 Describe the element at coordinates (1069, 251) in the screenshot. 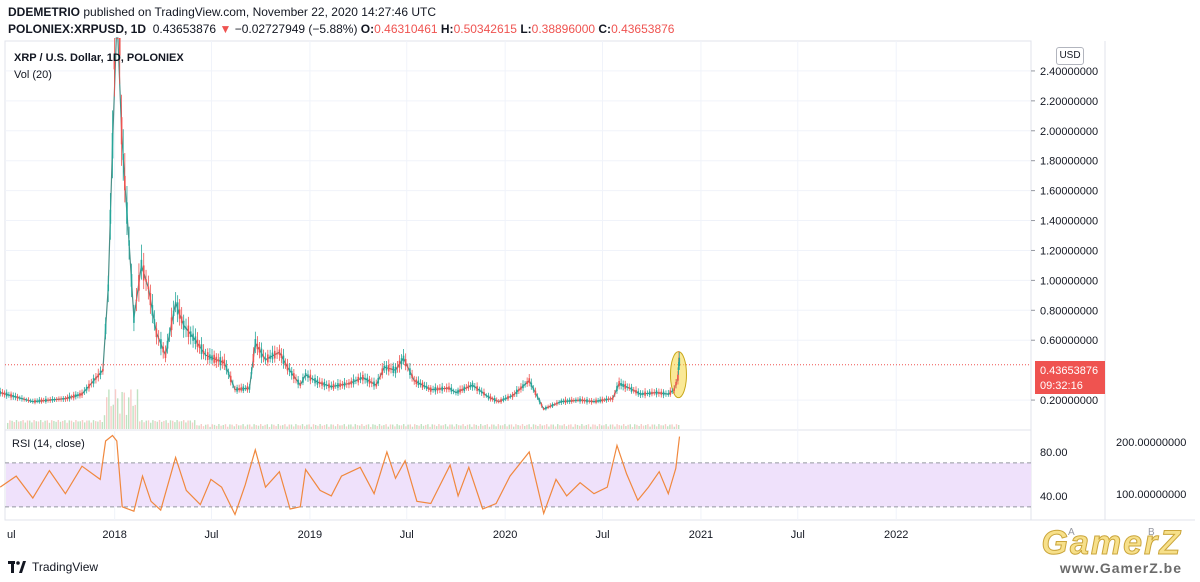

I see `price-tick-label: 1.20000000` at that location.